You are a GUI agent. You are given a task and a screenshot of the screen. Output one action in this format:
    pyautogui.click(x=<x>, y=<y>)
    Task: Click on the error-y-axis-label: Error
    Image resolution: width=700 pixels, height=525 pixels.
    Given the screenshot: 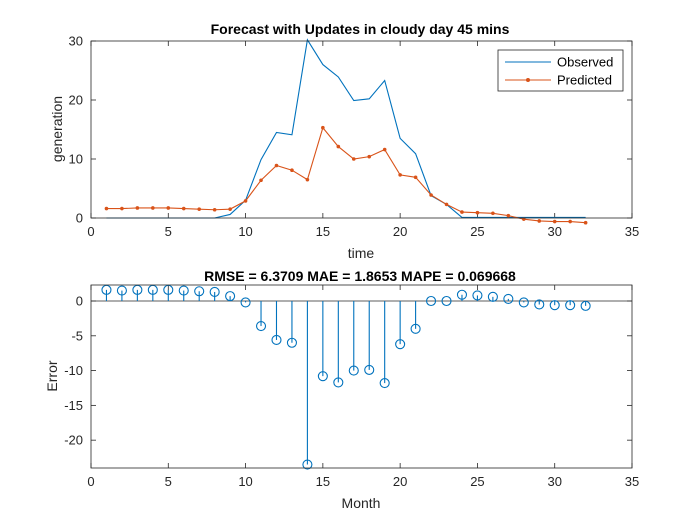 What is the action you would take?
    pyautogui.click(x=52, y=375)
    